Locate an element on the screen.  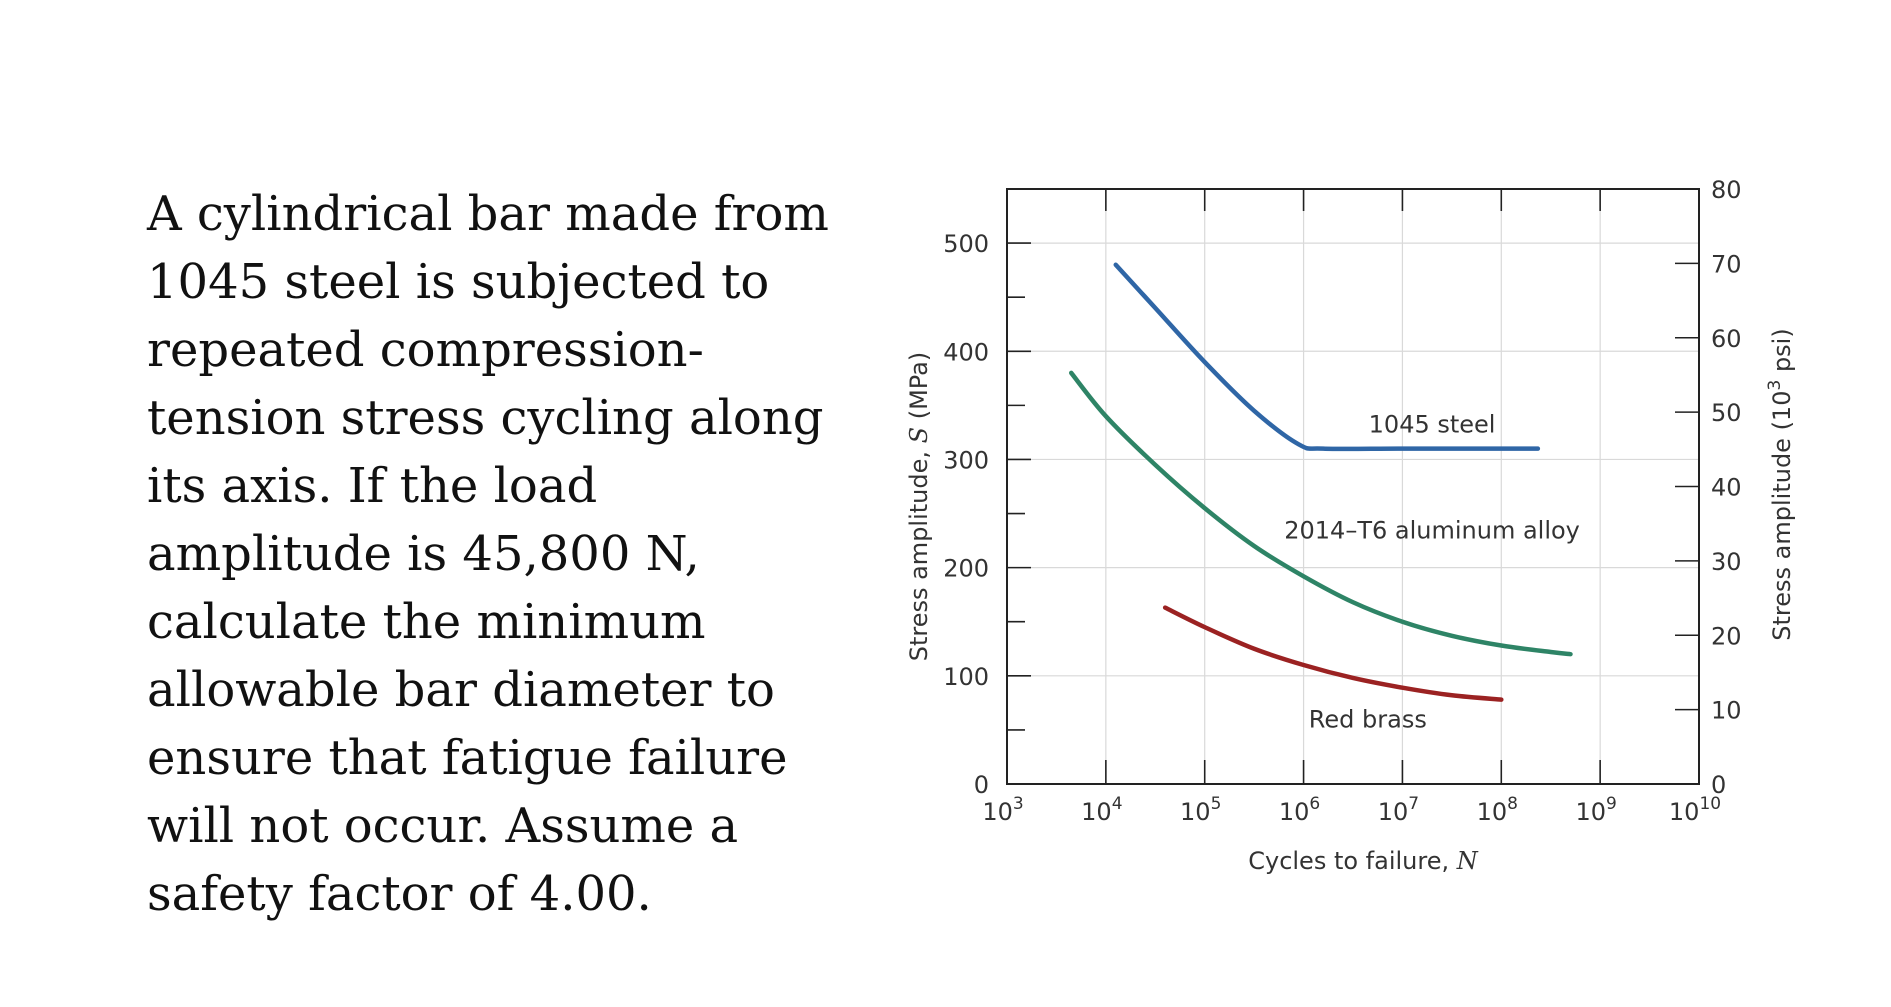
y-left-tick-label: 200 is located at coordinates (966, 569).